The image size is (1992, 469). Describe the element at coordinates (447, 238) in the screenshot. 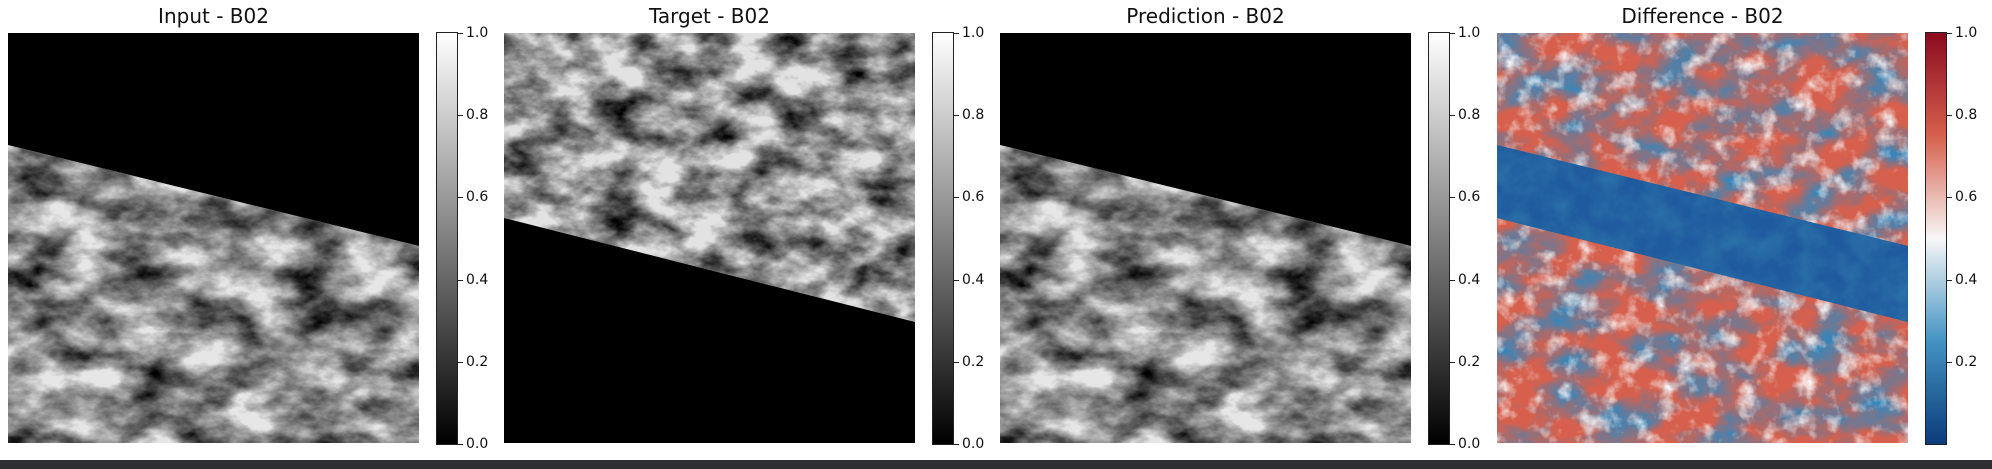

I see `colorbar-input` at that location.